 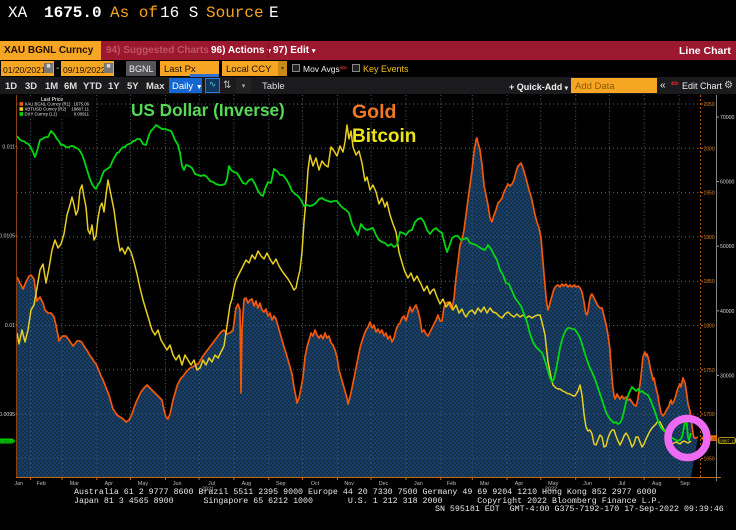 I want to click on svg-text: 1800, so click(x=709, y=327).